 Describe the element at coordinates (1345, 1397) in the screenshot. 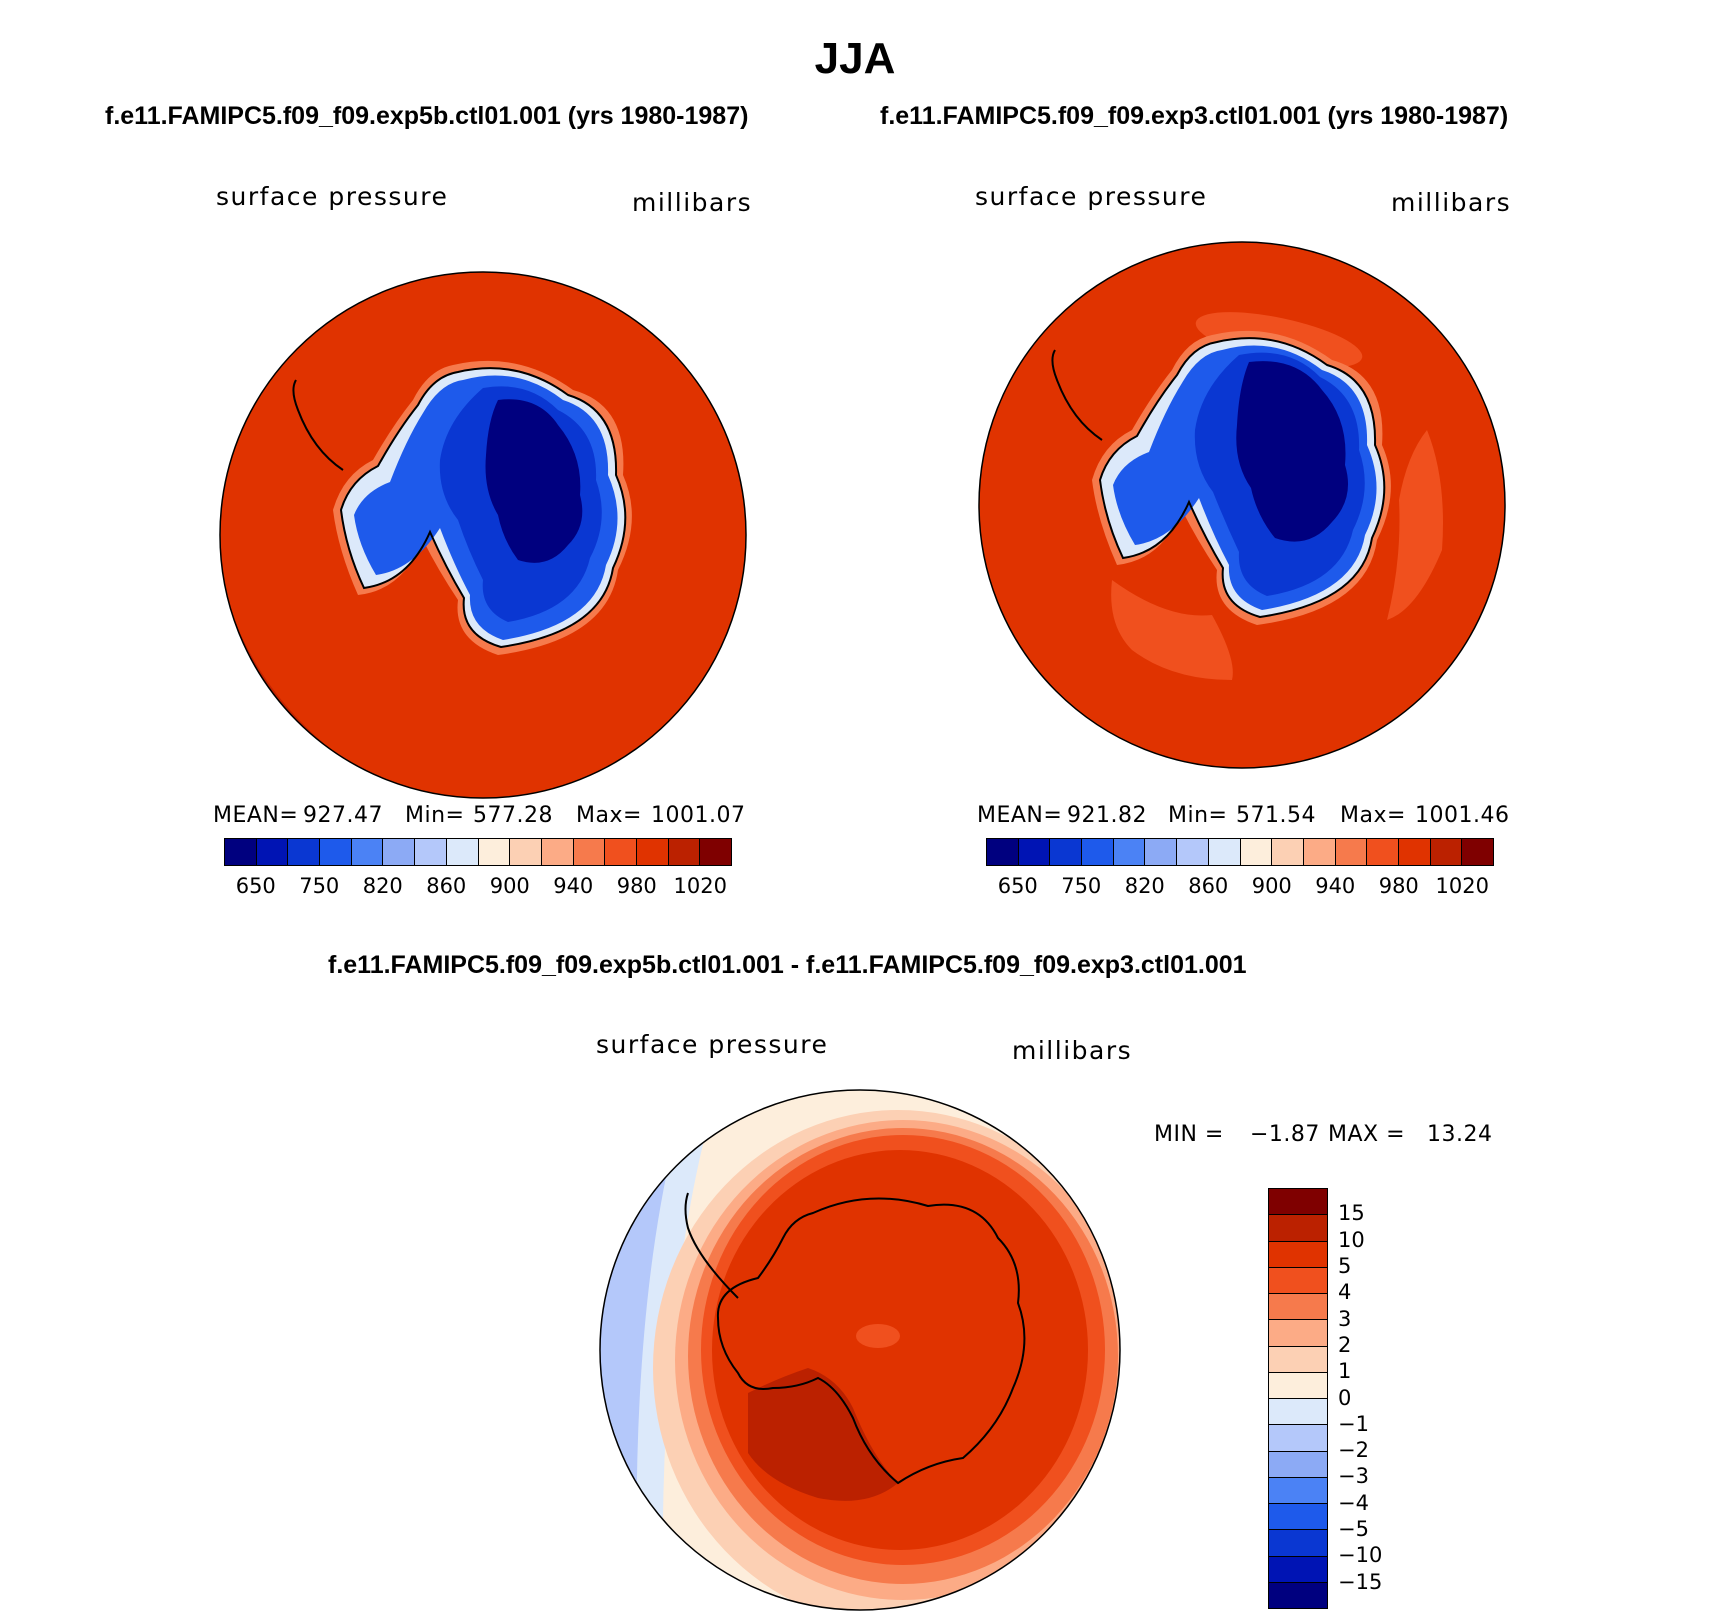

I see `colorbar-tick-label: 0` at that location.